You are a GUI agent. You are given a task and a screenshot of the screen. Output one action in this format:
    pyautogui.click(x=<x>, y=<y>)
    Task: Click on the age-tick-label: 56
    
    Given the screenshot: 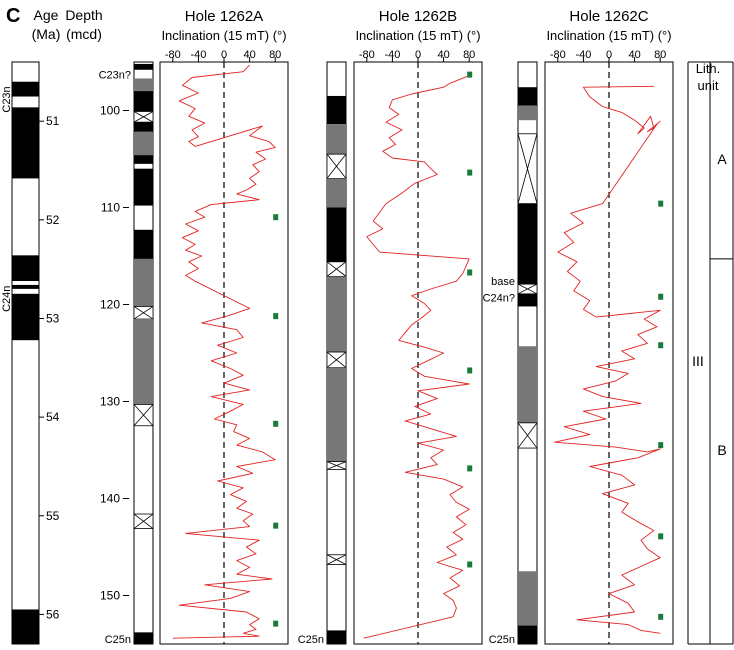 What is the action you would take?
    pyautogui.click(x=53, y=614)
    